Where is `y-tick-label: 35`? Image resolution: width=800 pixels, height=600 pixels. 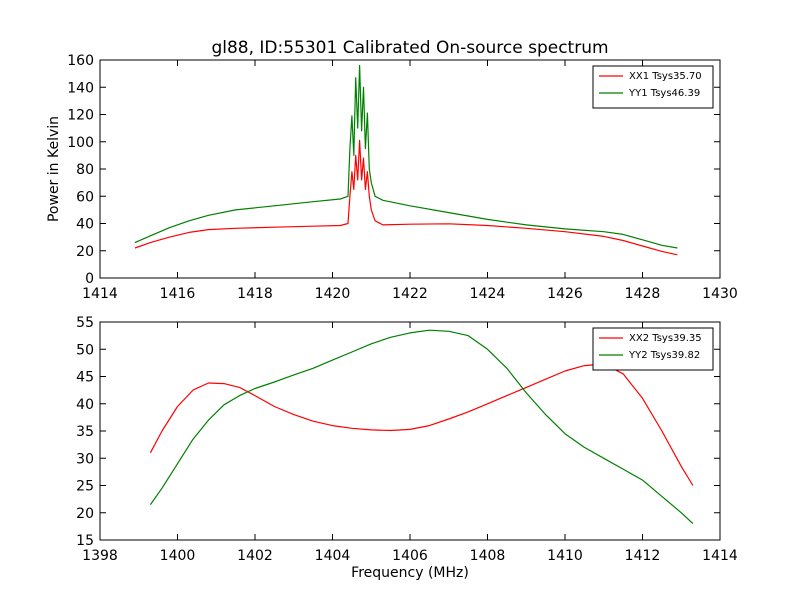 y-tick-label: 35 is located at coordinates (85, 432).